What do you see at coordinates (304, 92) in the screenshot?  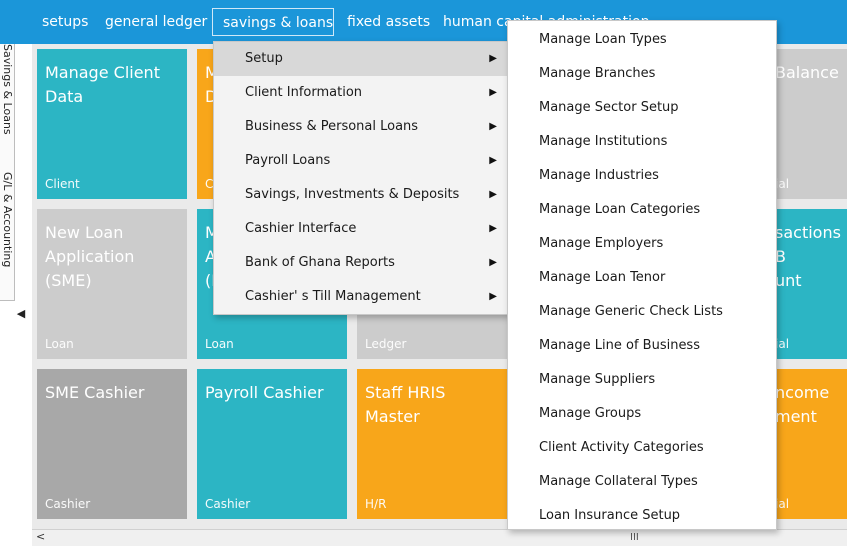 I see `submenu-item-label: Client Information` at bounding box center [304, 92].